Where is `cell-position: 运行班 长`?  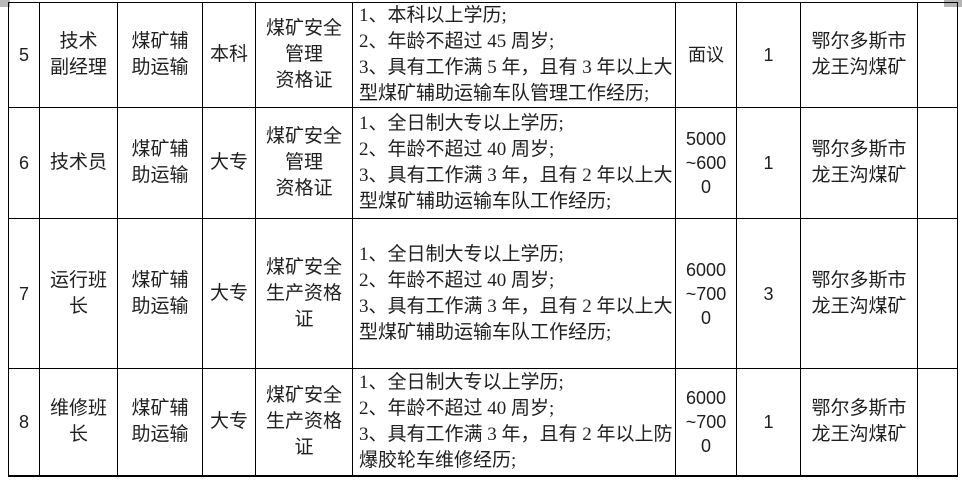 cell-position: 运行班 长 is located at coordinates (78, 293).